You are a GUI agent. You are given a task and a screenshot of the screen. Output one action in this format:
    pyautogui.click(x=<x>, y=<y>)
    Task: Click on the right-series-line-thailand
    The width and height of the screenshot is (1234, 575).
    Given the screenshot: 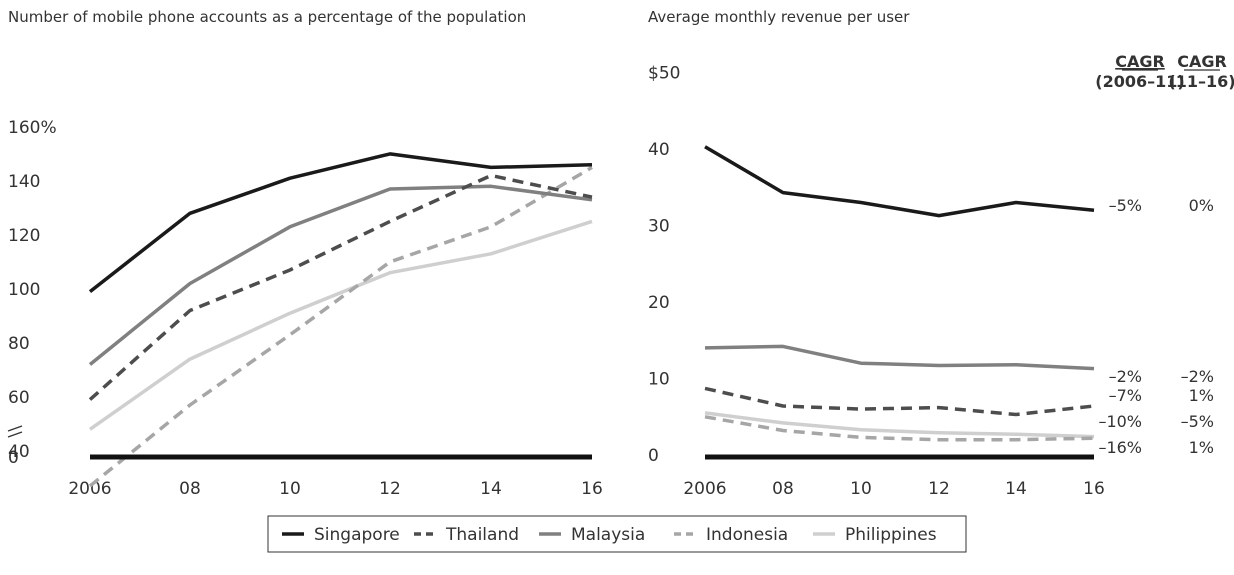 What is the action you would take?
    pyautogui.click(x=899, y=401)
    